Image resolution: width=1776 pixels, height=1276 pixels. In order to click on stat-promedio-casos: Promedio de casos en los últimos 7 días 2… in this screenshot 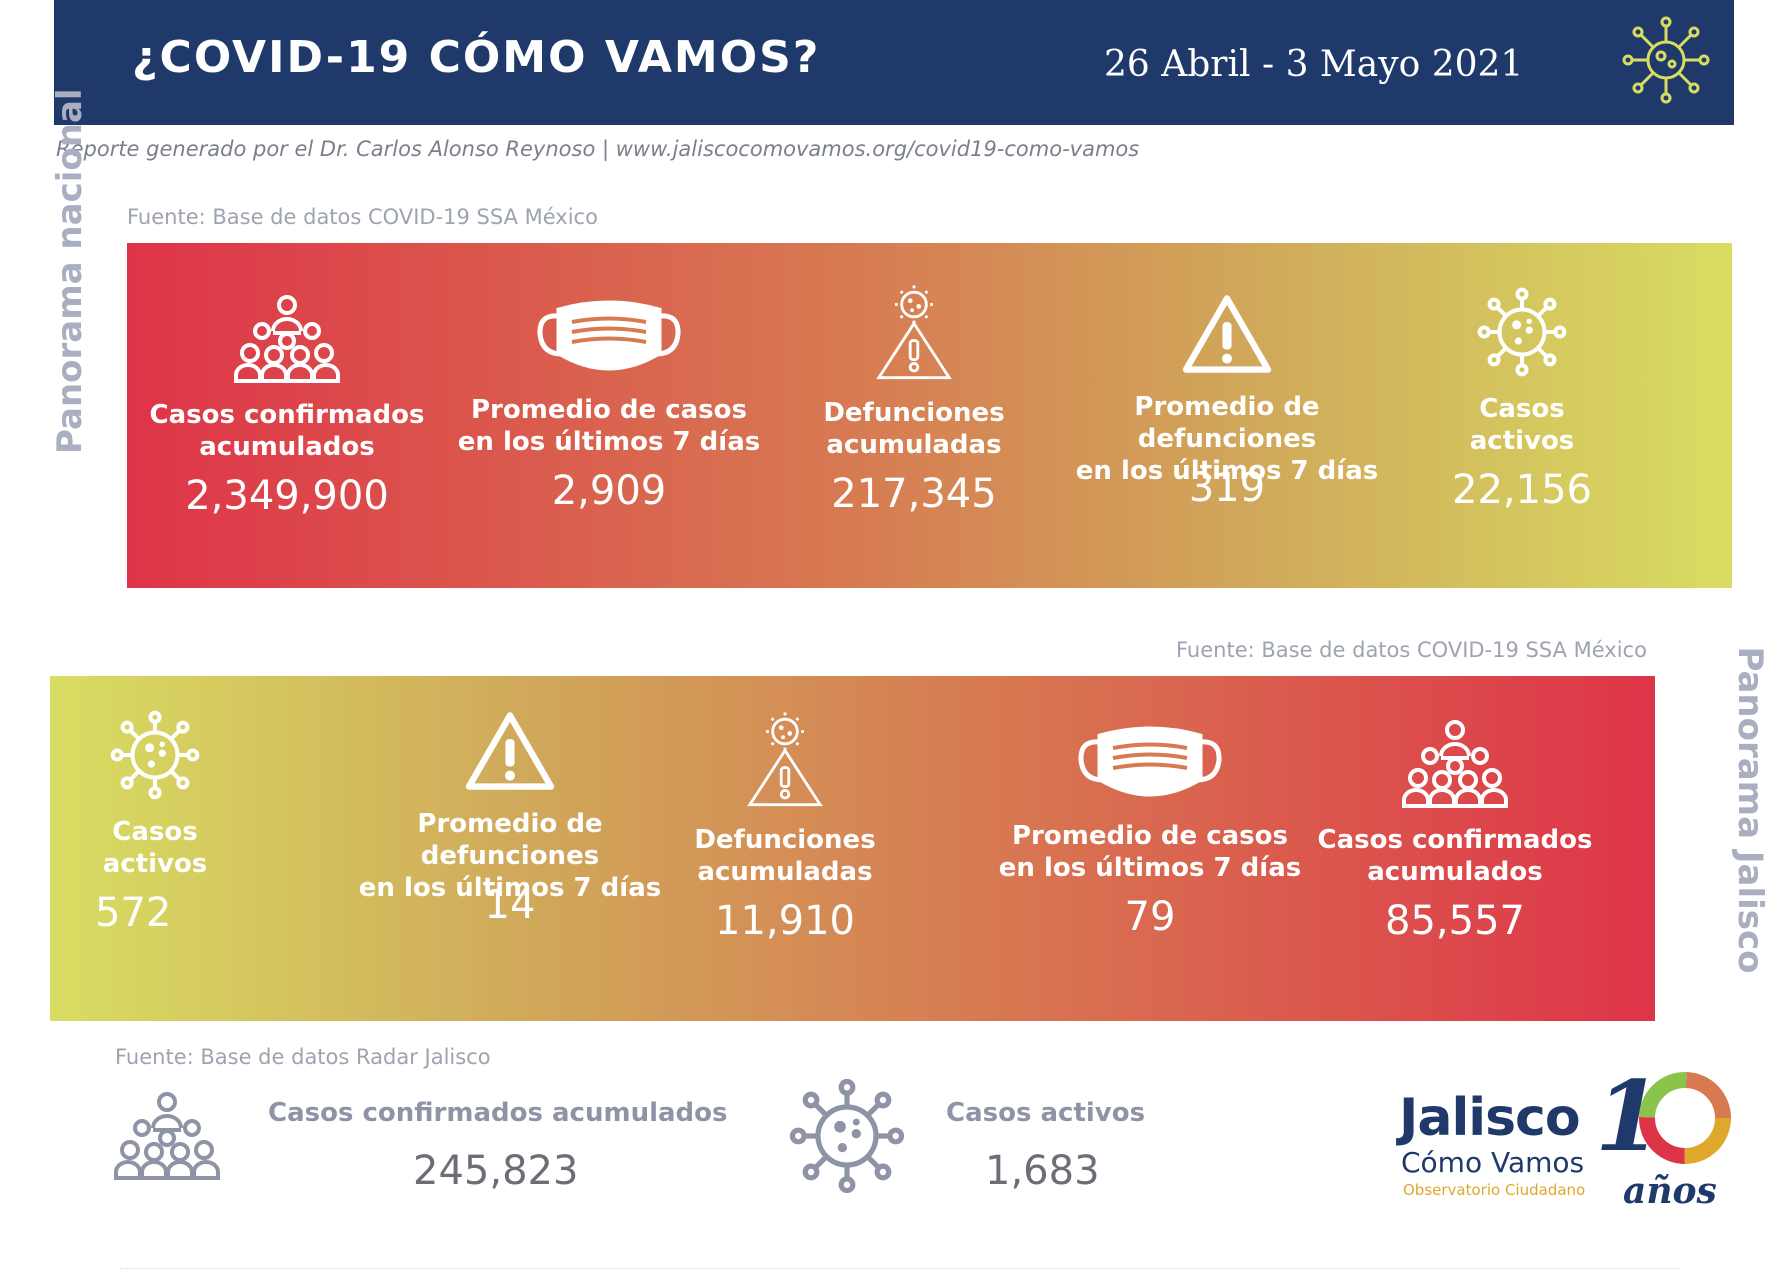, I will do `click(609, 406)`.